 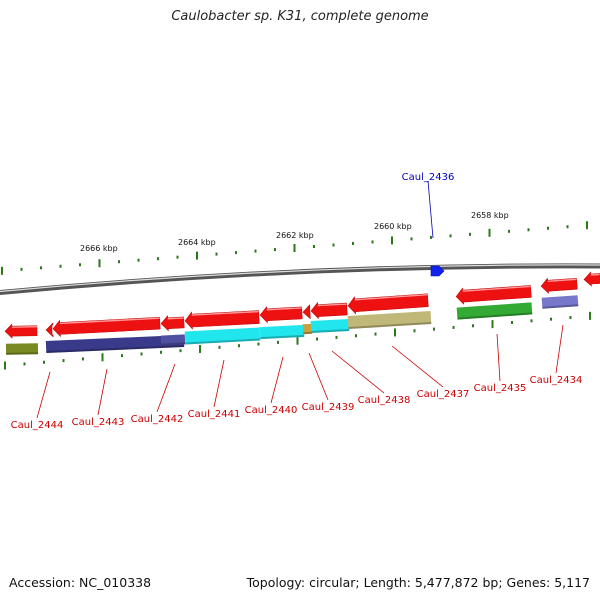 I want to click on band-caul-2443-shade, so click(x=115, y=349).